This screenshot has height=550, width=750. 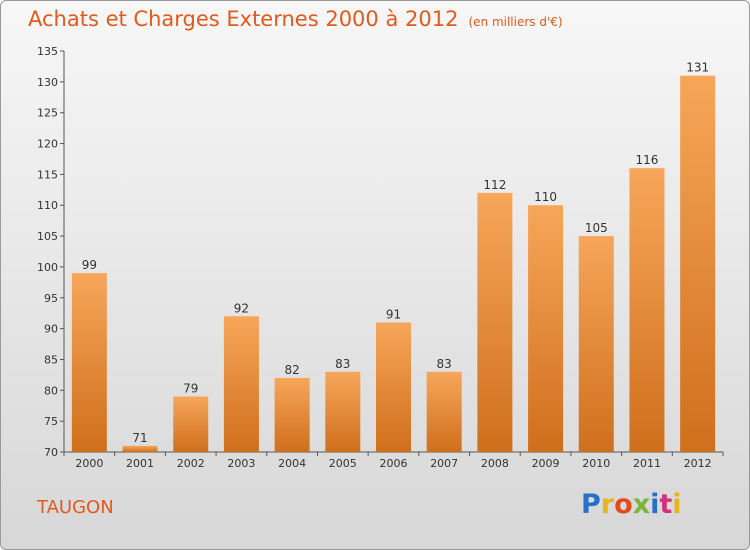 I want to click on data-label-2002: 79, so click(x=190, y=388).